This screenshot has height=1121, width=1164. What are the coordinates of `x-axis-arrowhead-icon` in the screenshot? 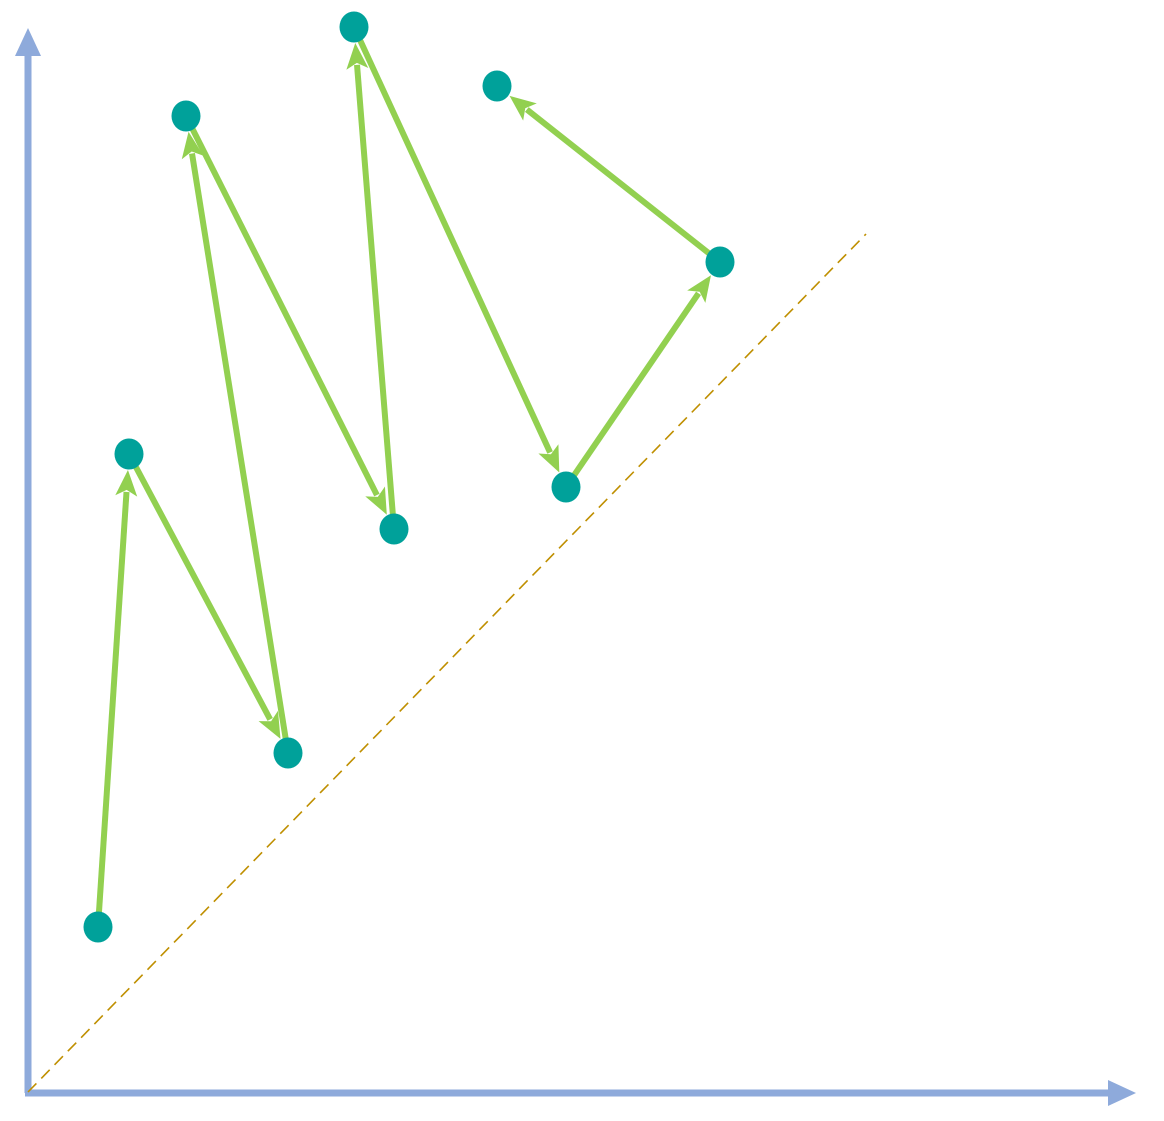 It's located at (1122, 1093).